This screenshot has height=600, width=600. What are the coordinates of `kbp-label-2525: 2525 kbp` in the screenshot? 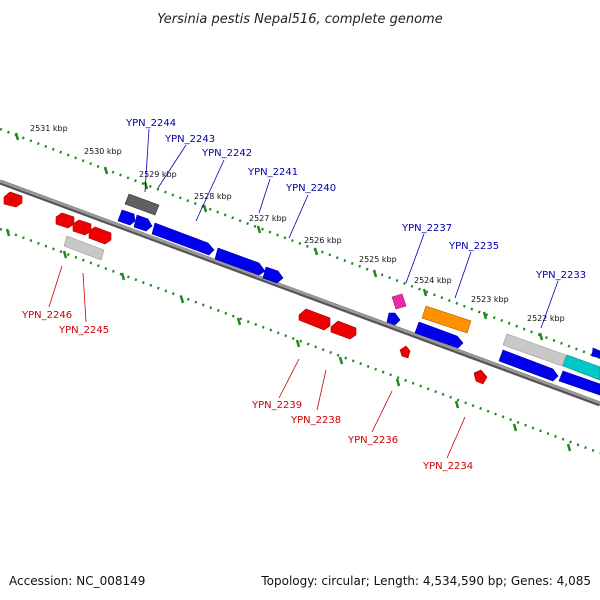 It's located at (378, 259).